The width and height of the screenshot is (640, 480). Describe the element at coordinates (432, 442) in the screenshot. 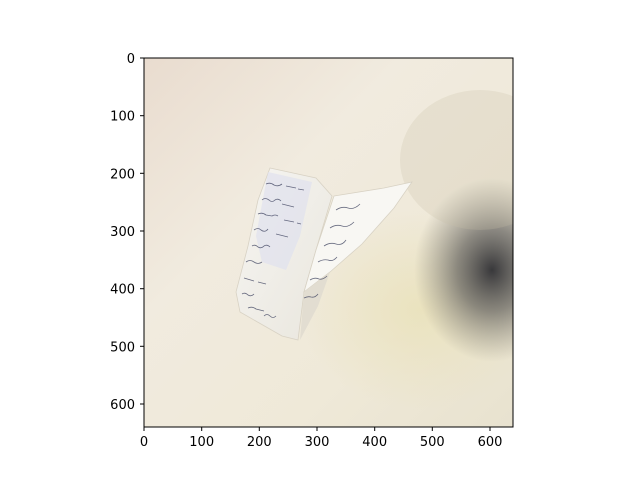

I see `x-tick-label: 500` at that location.